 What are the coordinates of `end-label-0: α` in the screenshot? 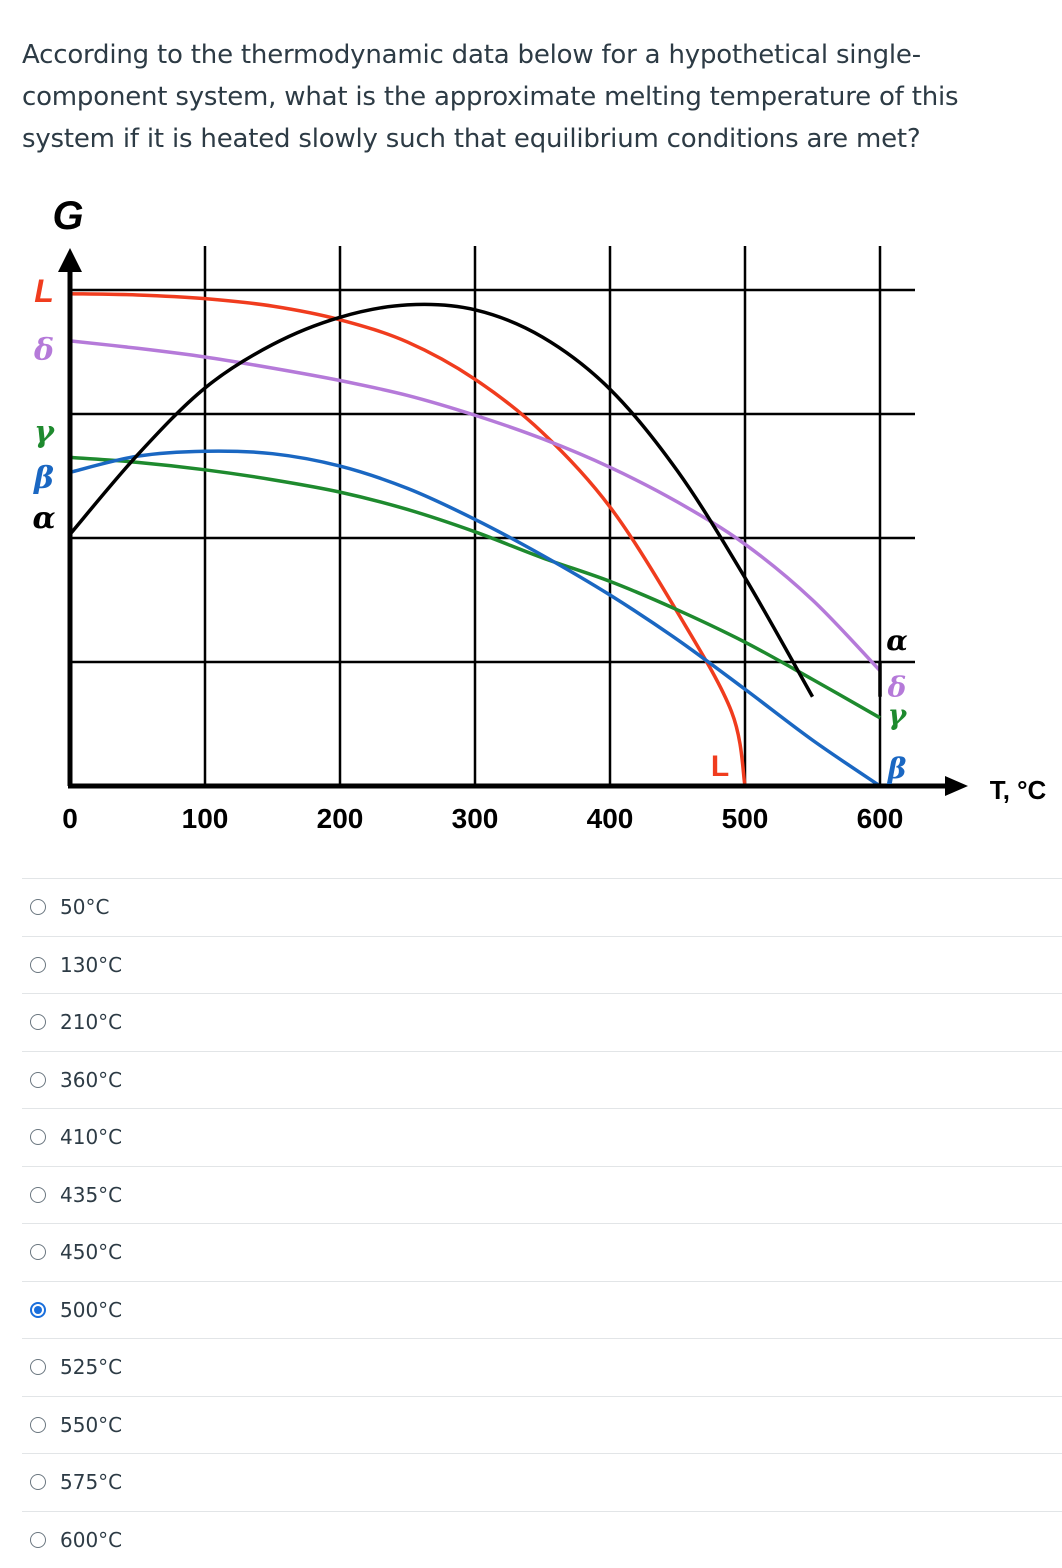 It's located at (897, 640).